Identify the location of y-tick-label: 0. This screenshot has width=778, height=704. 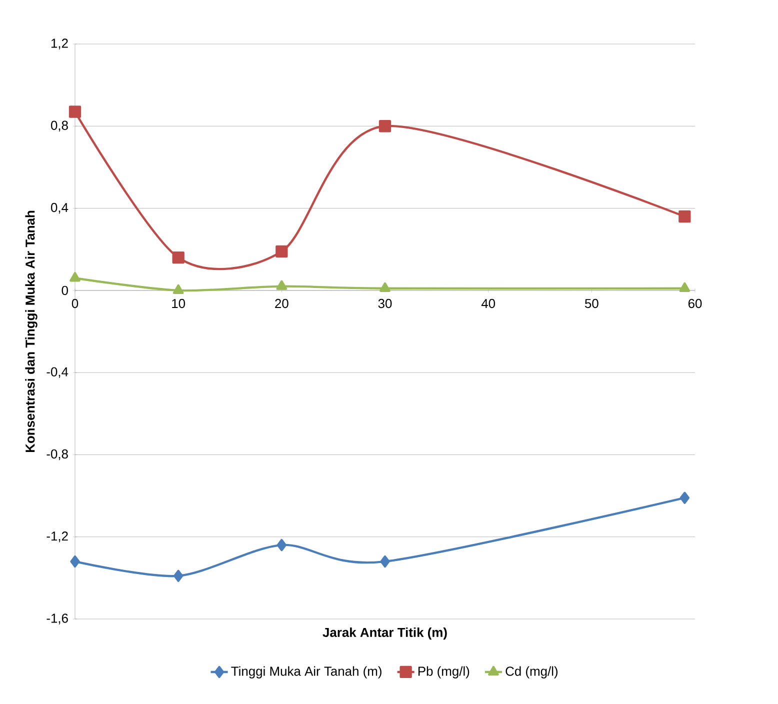
(65, 291).